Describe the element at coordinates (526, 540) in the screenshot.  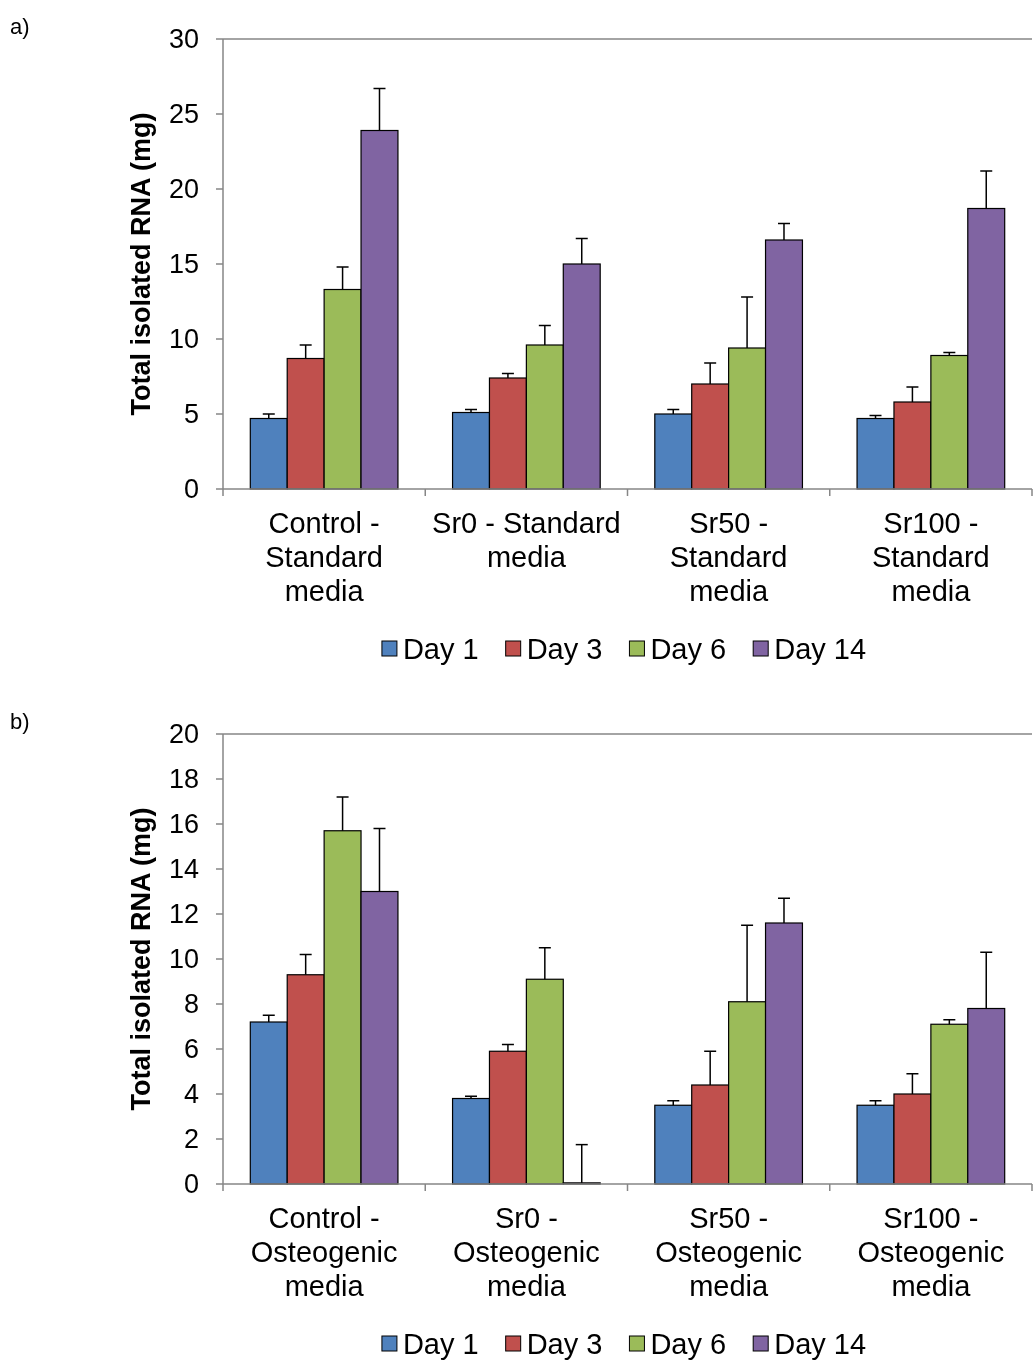
I see `x-tick-label: Sr0 - Standard media` at that location.